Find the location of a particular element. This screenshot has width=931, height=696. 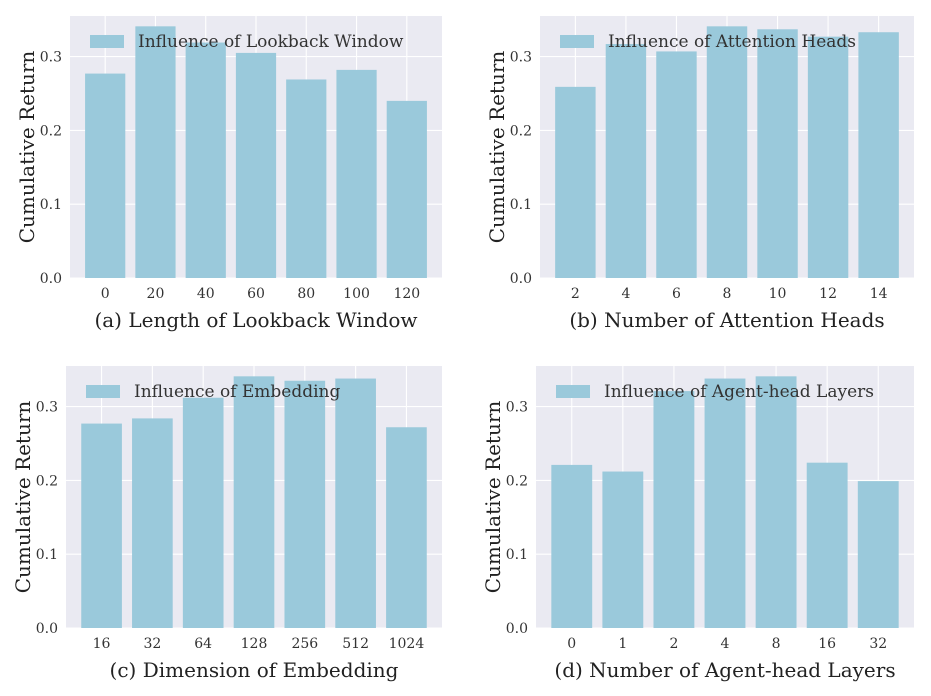

legend: Influence of Lookback Window is located at coordinates (247, 42).